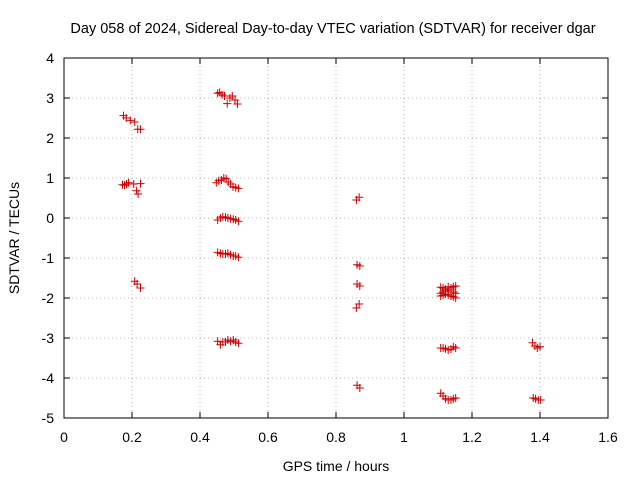 The image size is (640, 480). I want to click on series-prn-b, so click(131, 188).